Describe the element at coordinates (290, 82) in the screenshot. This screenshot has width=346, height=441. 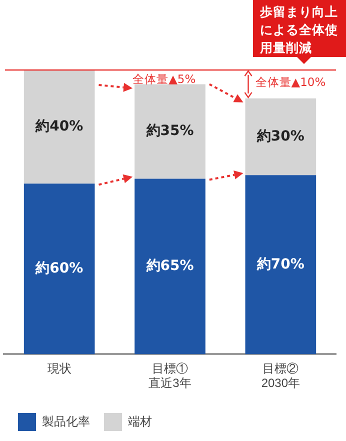
I see `annotation: 全体量▲10%` at that location.